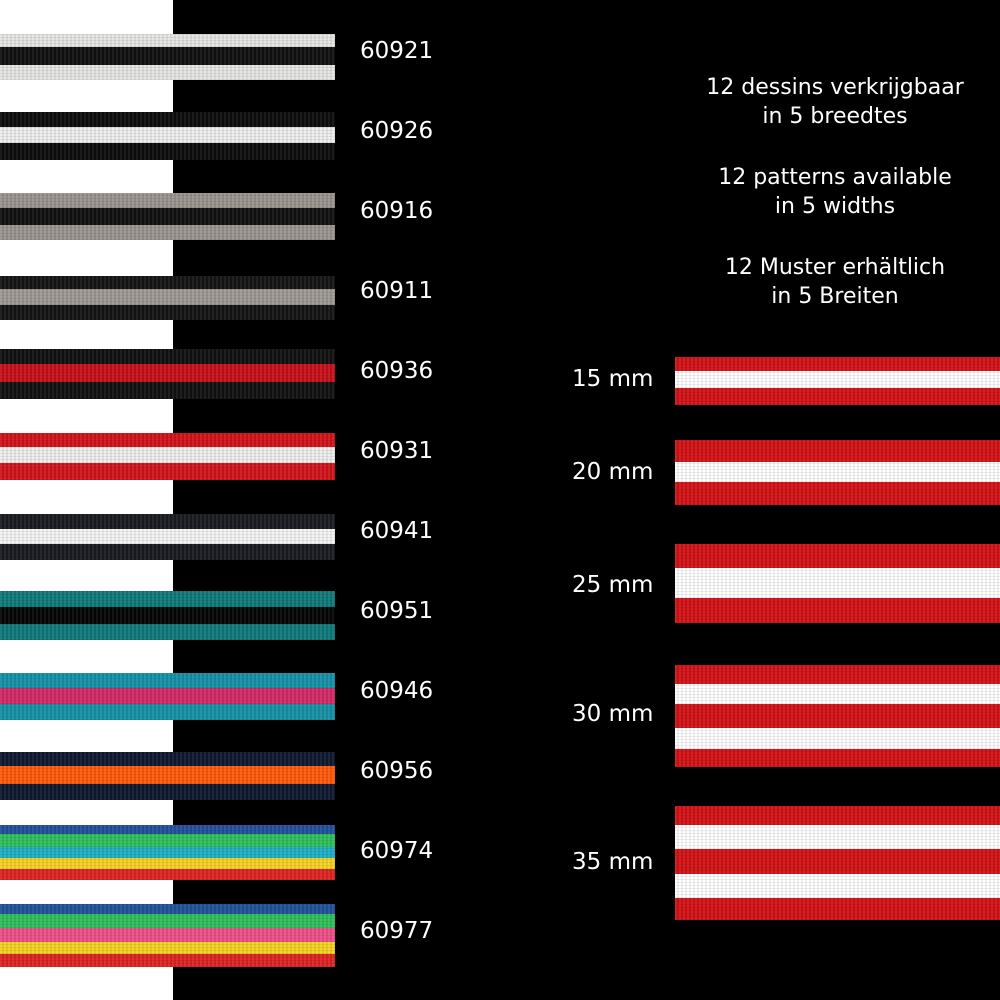  I want to click on info-german: 12 Muster erhältlich in 5 Breiten, so click(835, 282).